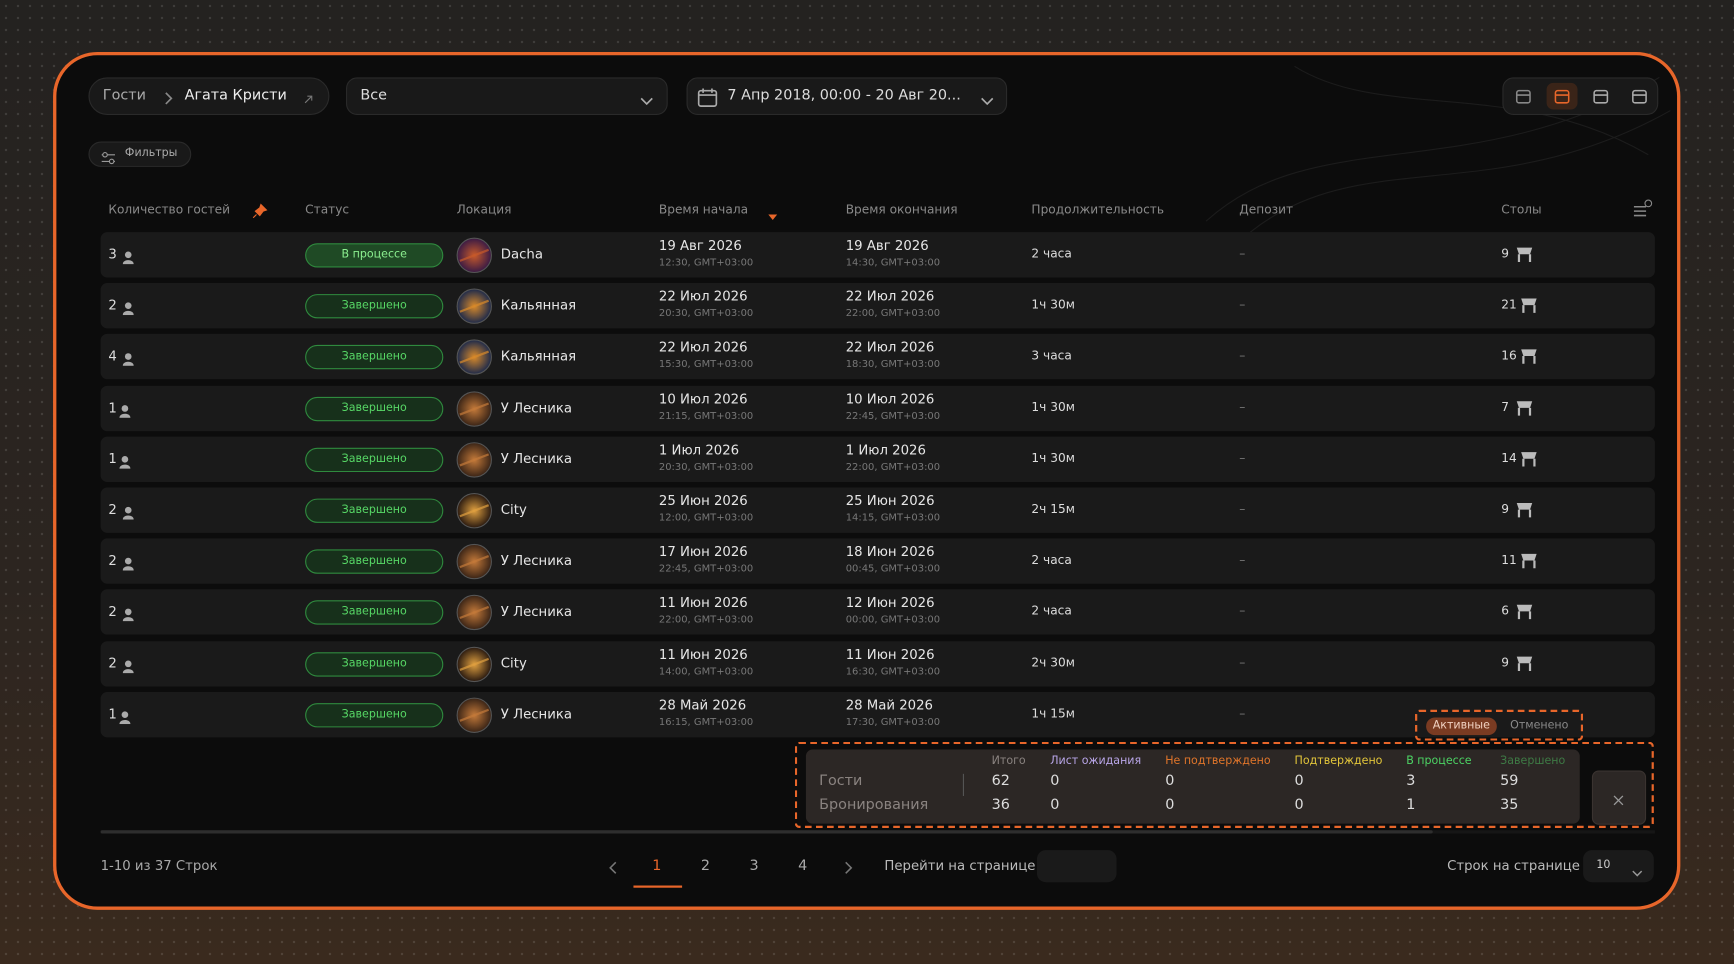  Describe the element at coordinates (521, 254) in the screenshot. I see `location-name: Dacha` at that location.